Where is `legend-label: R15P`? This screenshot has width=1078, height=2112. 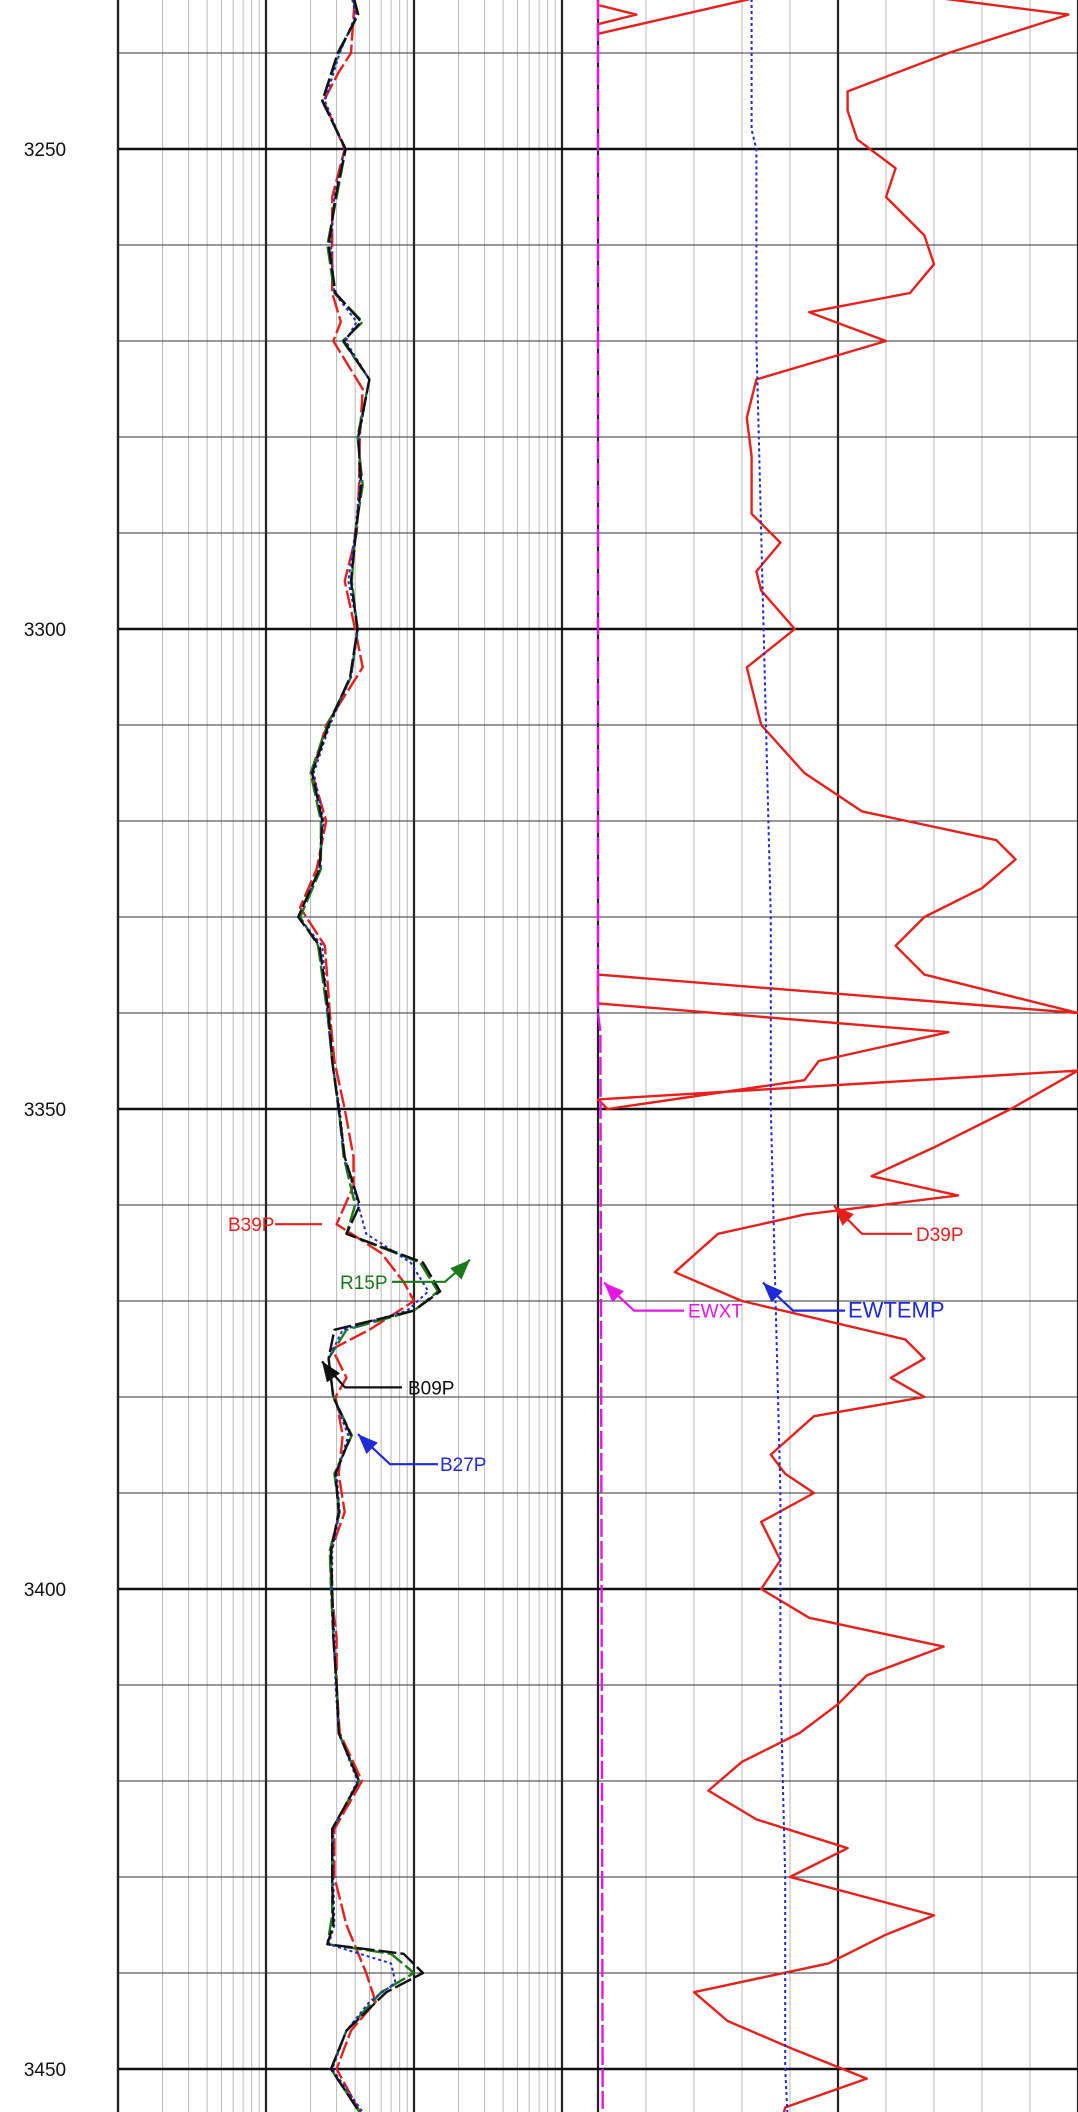
legend-label: R15P is located at coordinates (364, 1283).